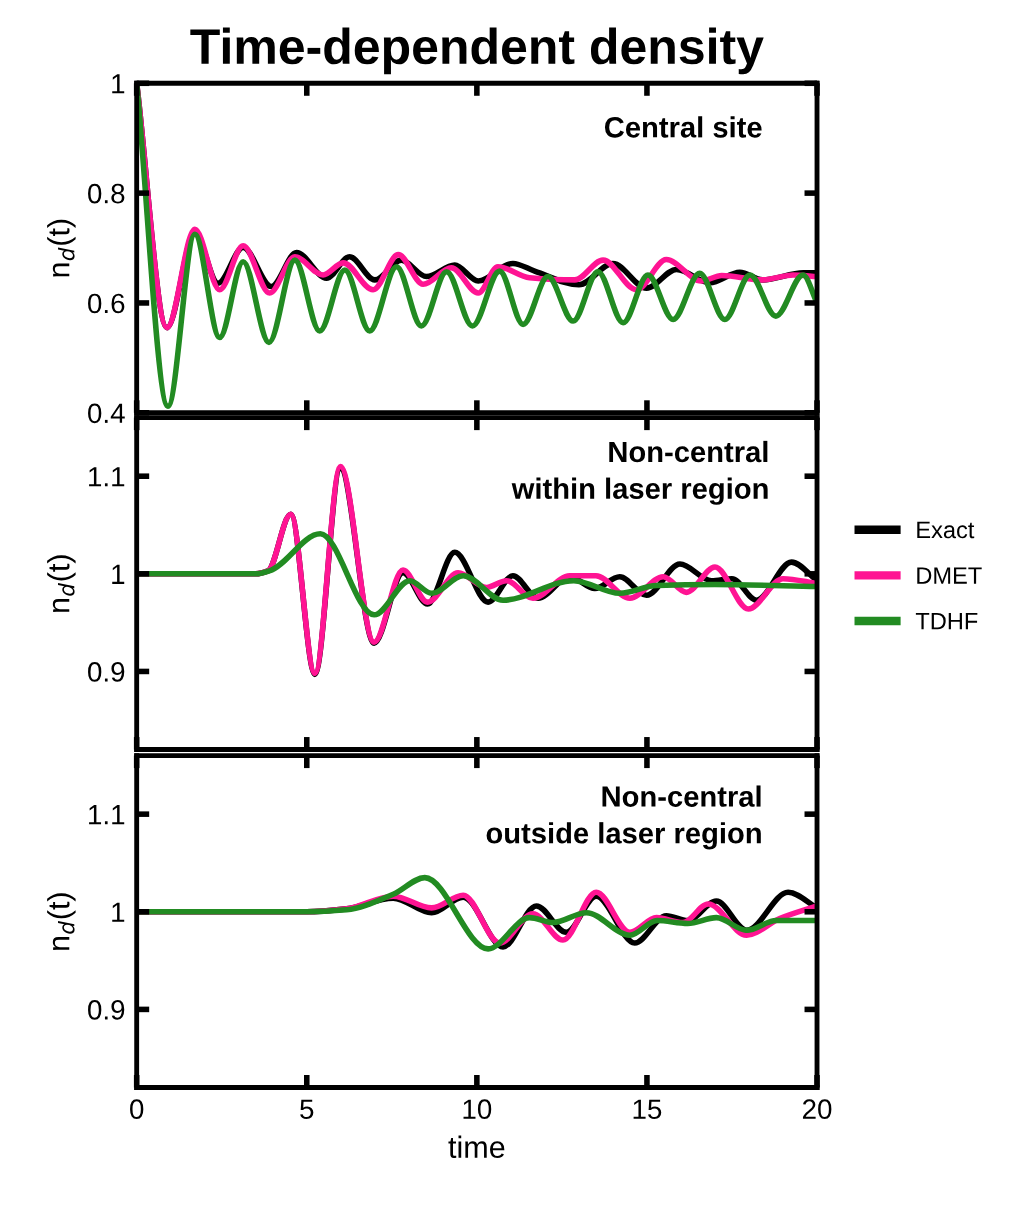 This screenshot has width=1020, height=1207. I want to click on chart-title: Time-dependent density, so click(477, 51).